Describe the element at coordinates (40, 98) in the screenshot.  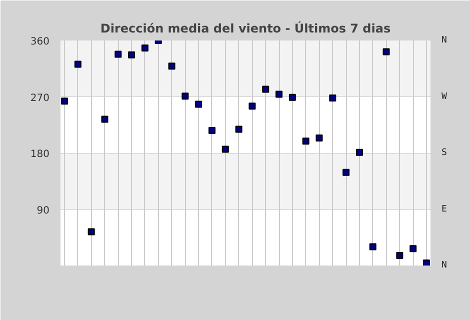
I see `y-tick-label: 270` at that location.